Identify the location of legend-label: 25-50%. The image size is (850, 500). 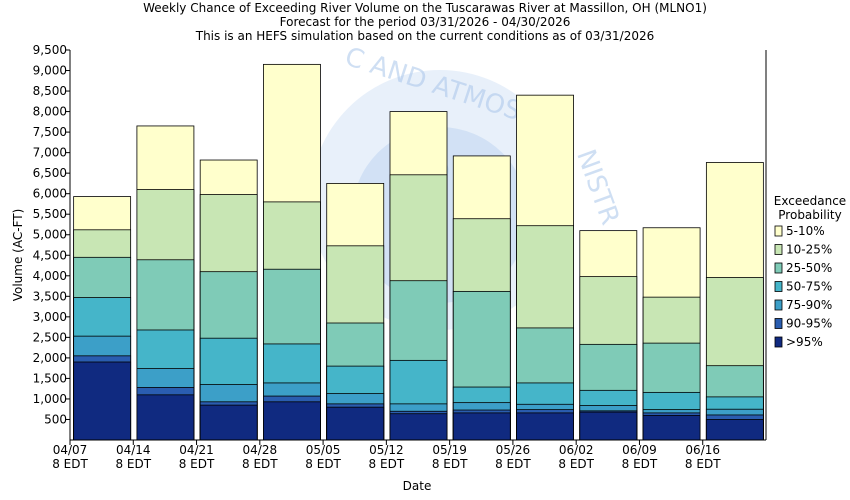
(809, 268).